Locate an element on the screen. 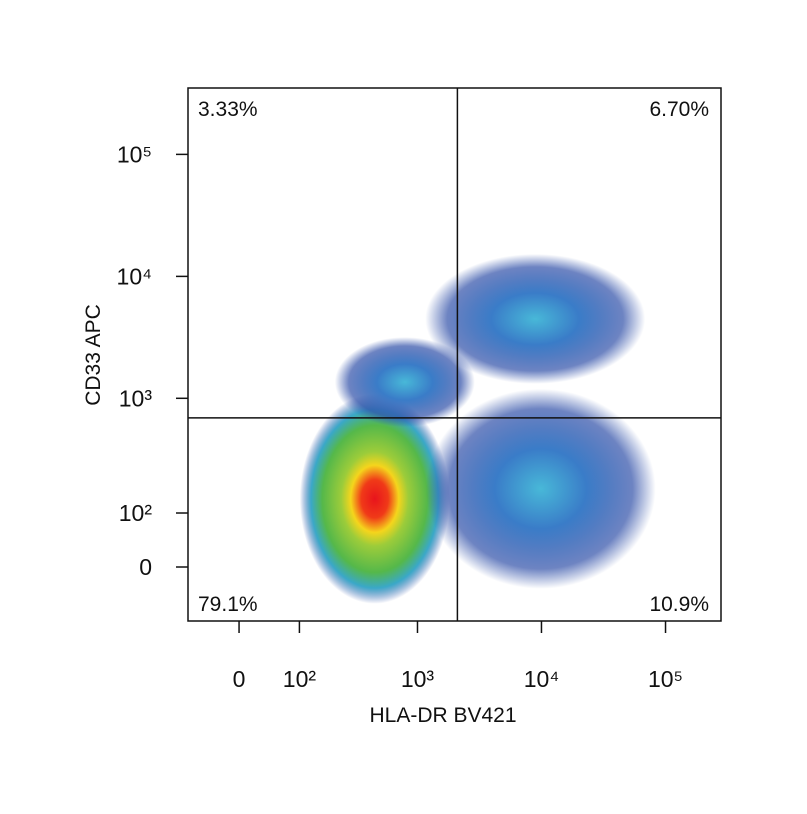  x-tick-label: 10⁵ is located at coordinates (665, 679).